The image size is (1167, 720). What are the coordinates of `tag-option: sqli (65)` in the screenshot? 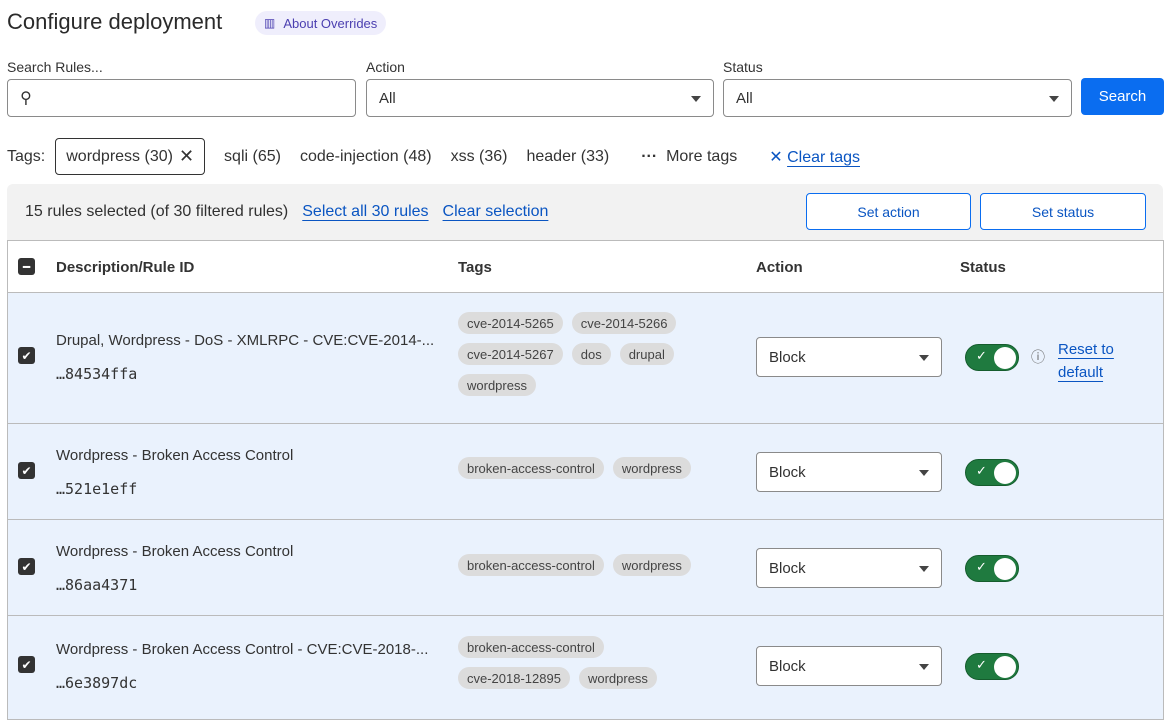 It's located at (252, 156).